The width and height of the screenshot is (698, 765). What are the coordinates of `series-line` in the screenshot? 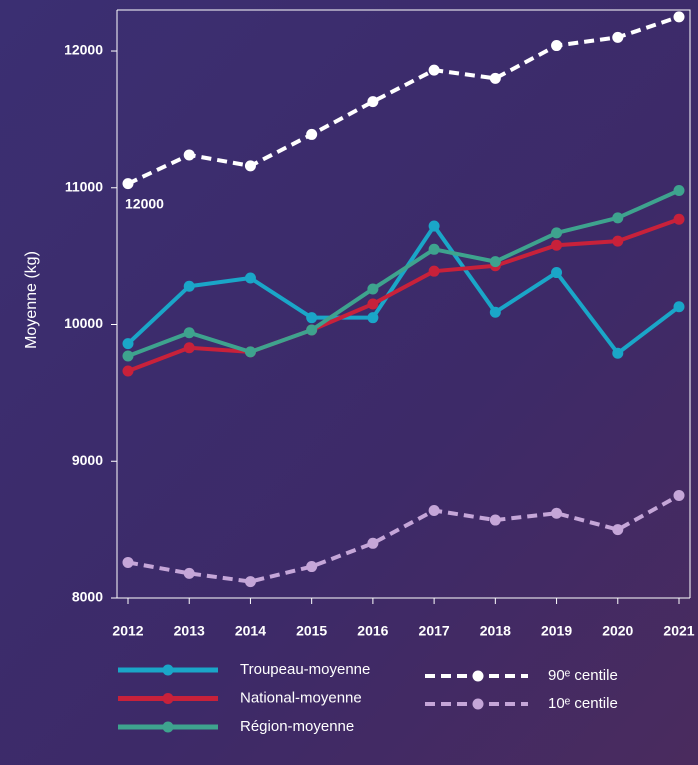 It's located at (403, 290).